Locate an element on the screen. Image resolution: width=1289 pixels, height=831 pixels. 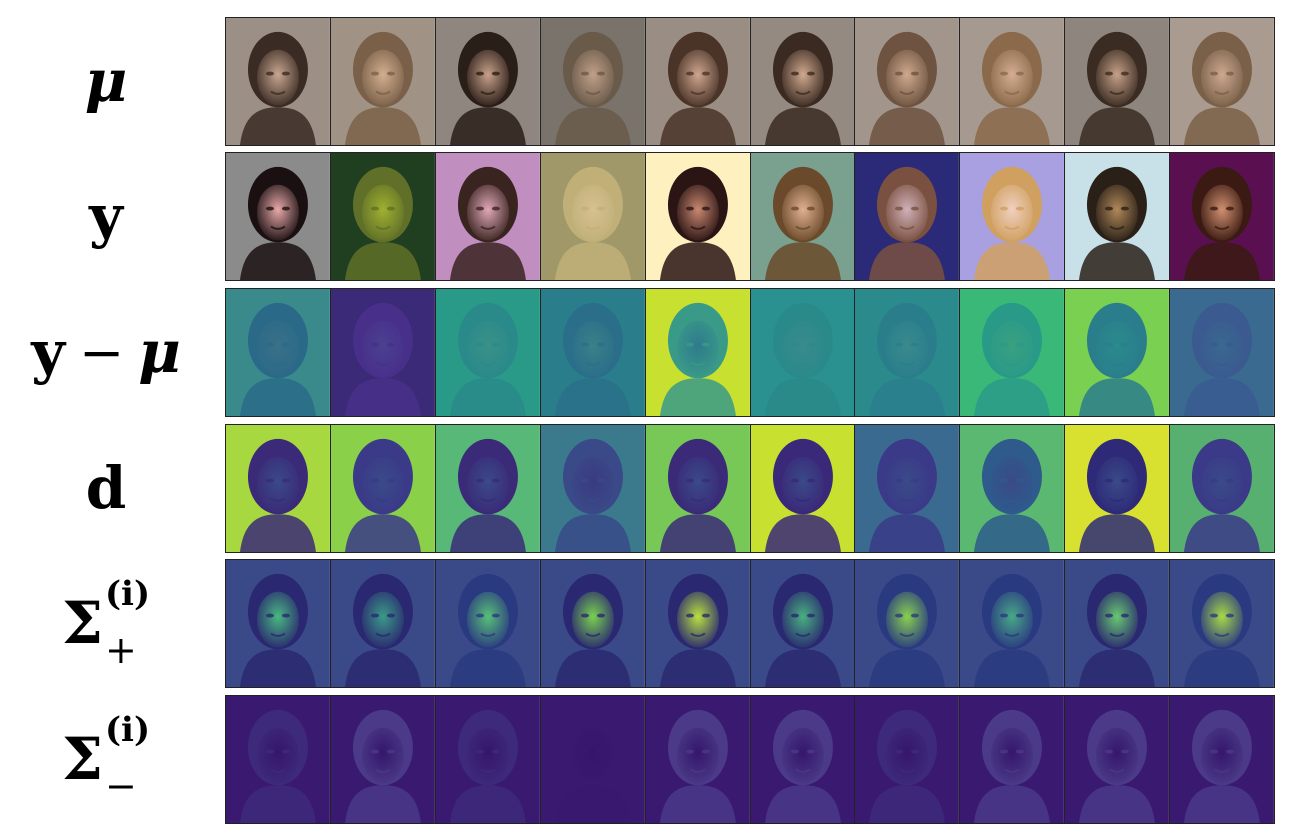
strip-sigma-plus is located at coordinates (750, 623).